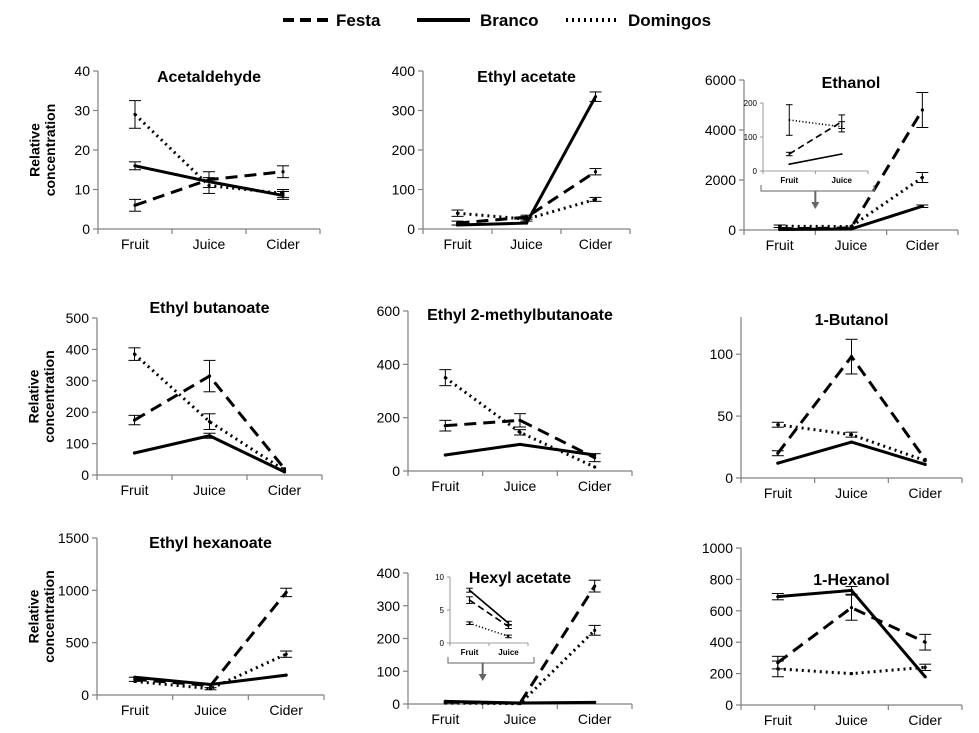 The width and height of the screenshot is (979, 733). What do you see at coordinates (595, 486) in the screenshot?
I see `panel-ethyl-2-methylbutanoate-x-tick-label-cider: Cider` at bounding box center [595, 486].